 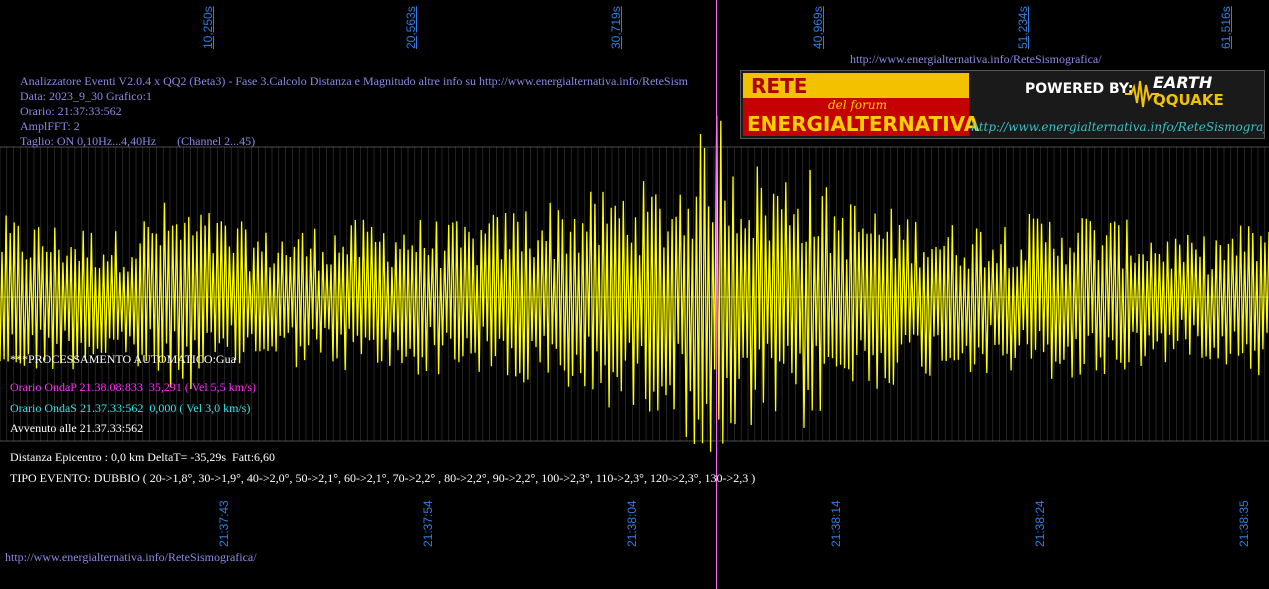 I want to click on earthquake-logo-top: EARTH, so click(x=1183, y=82).